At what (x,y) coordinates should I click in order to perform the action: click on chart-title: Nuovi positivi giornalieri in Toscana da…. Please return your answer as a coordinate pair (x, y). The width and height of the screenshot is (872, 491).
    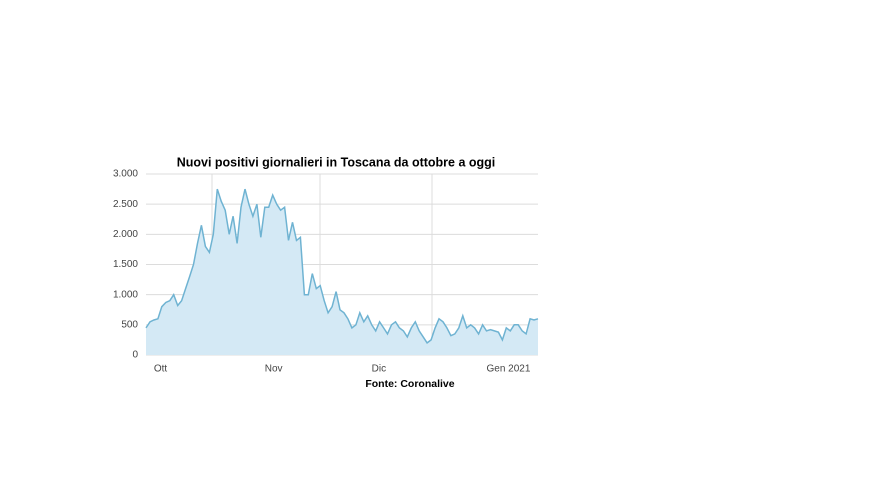
    Looking at the image, I should click on (336, 162).